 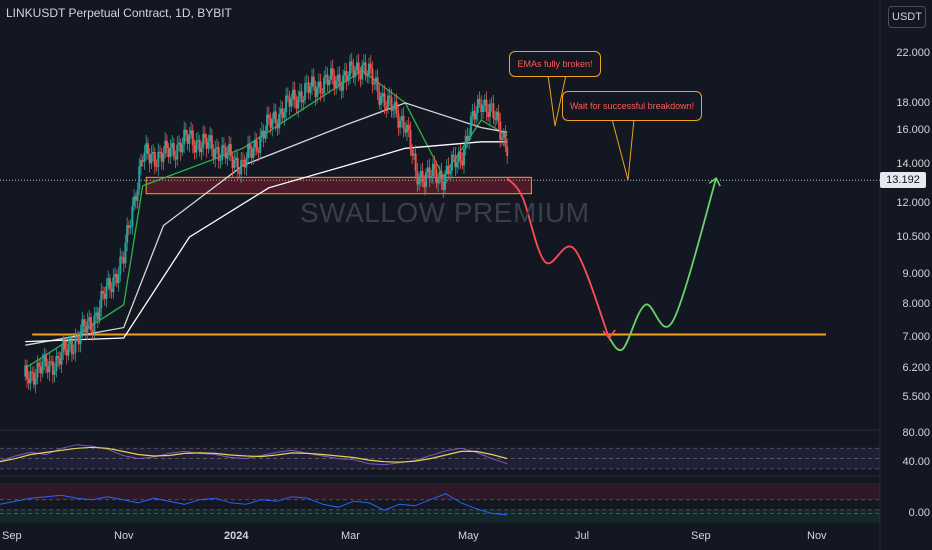 What do you see at coordinates (350, 536) in the screenshot?
I see `x-tick: Mar` at bounding box center [350, 536].